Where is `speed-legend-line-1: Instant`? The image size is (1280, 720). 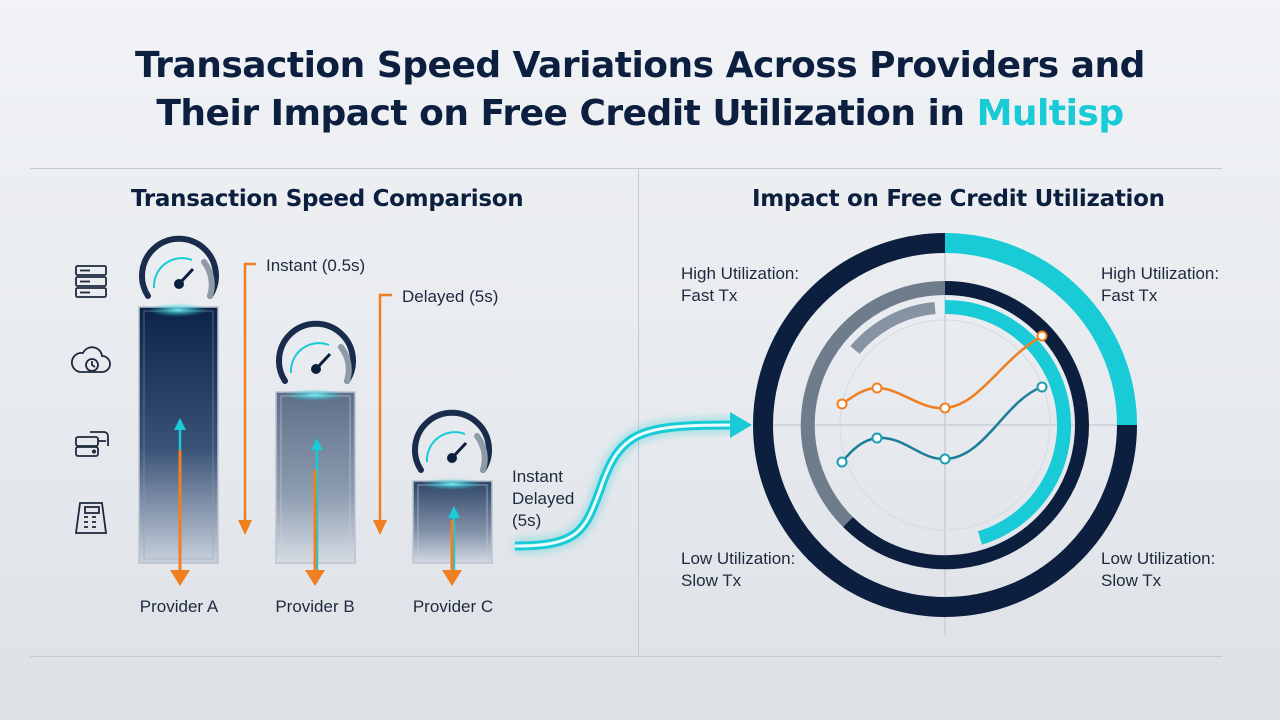 speed-legend-line-1: Instant is located at coordinates (538, 476).